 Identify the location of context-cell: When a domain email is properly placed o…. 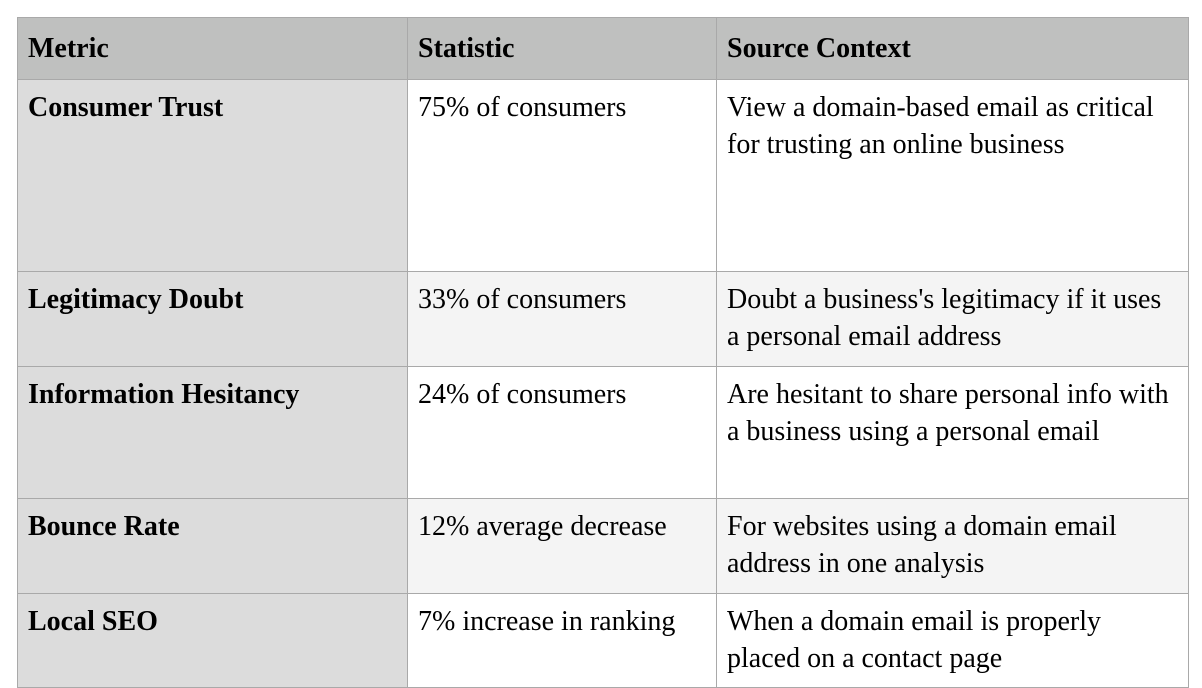
(952, 640).